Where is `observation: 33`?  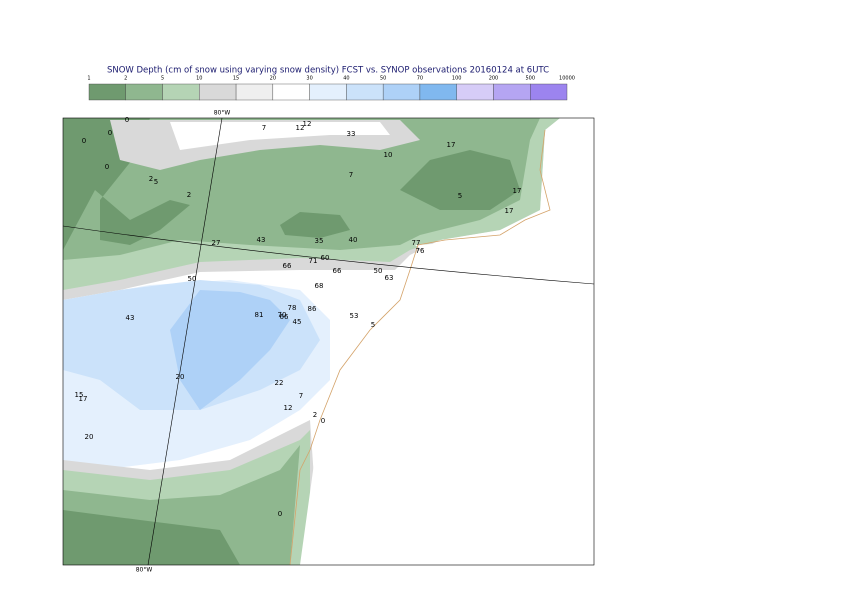 observation: 33 is located at coordinates (351, 134).